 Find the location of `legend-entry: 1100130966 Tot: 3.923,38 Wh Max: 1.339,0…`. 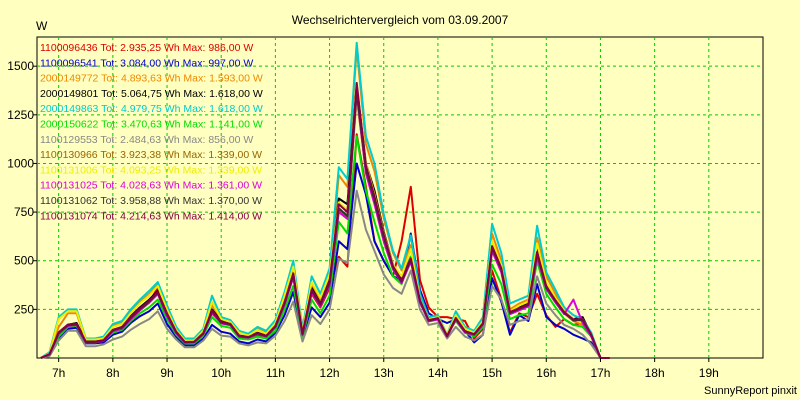

legend-entry: 1100130966 Tot: 3.923,38 Wh Max: 1.339,0… is located at coordinates (151, 155).